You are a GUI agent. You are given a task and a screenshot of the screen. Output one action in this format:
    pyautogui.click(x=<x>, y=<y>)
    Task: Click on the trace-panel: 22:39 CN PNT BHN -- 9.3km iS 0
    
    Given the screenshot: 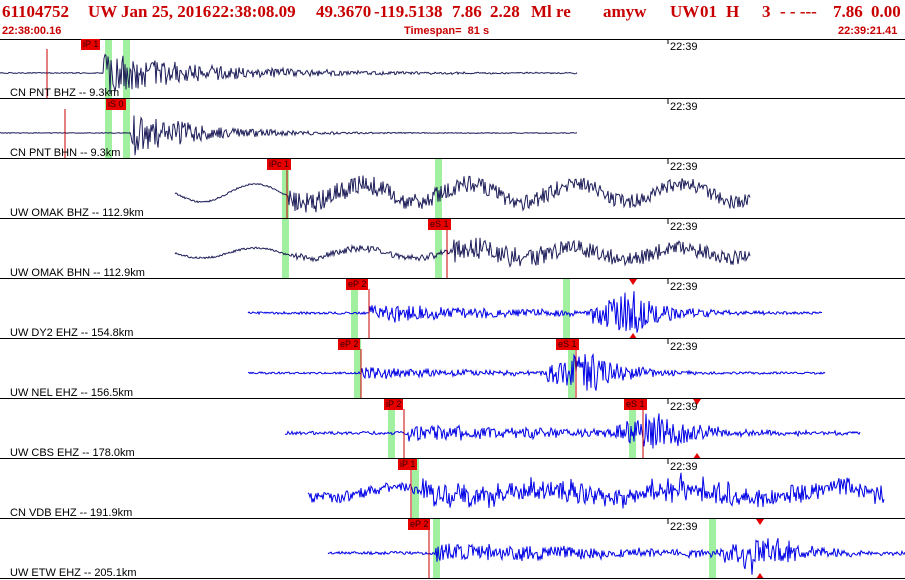 What is the action you would take?
    pyautogui.click(x=452, y=129)
    